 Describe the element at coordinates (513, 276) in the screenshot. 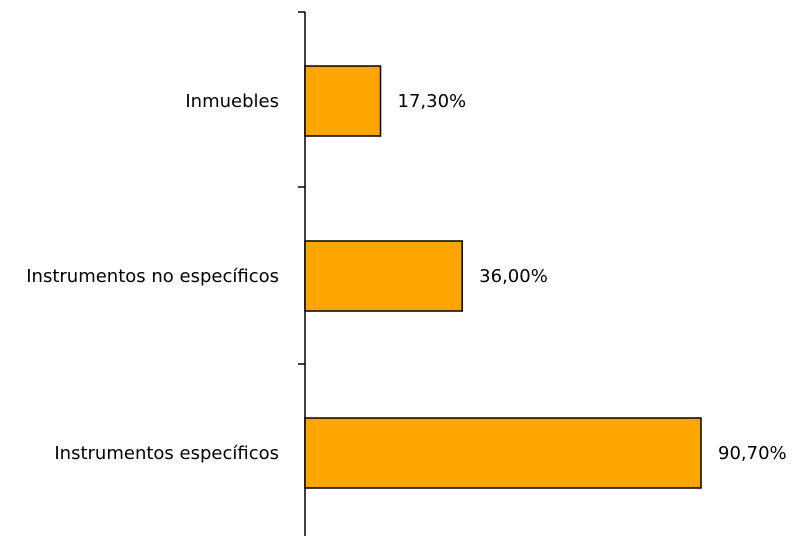

I see `value-label: 36,00%` at that location.